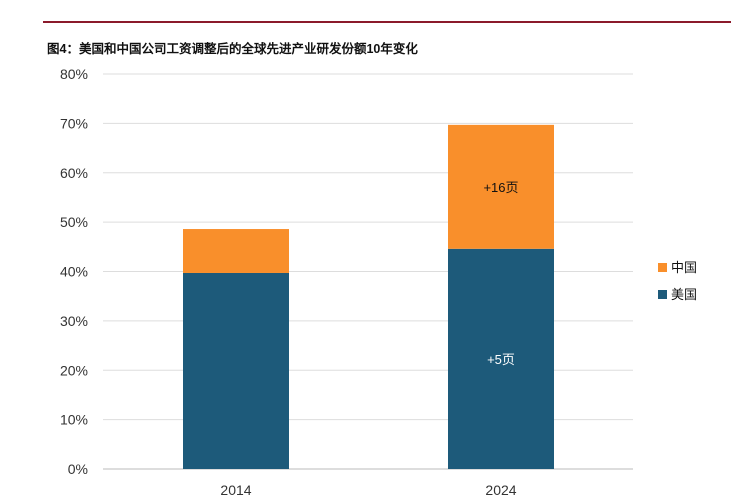  Describe the element at coordinates (74, 222) in the screenshot. I see `y-tick-label: 50%` at that location.